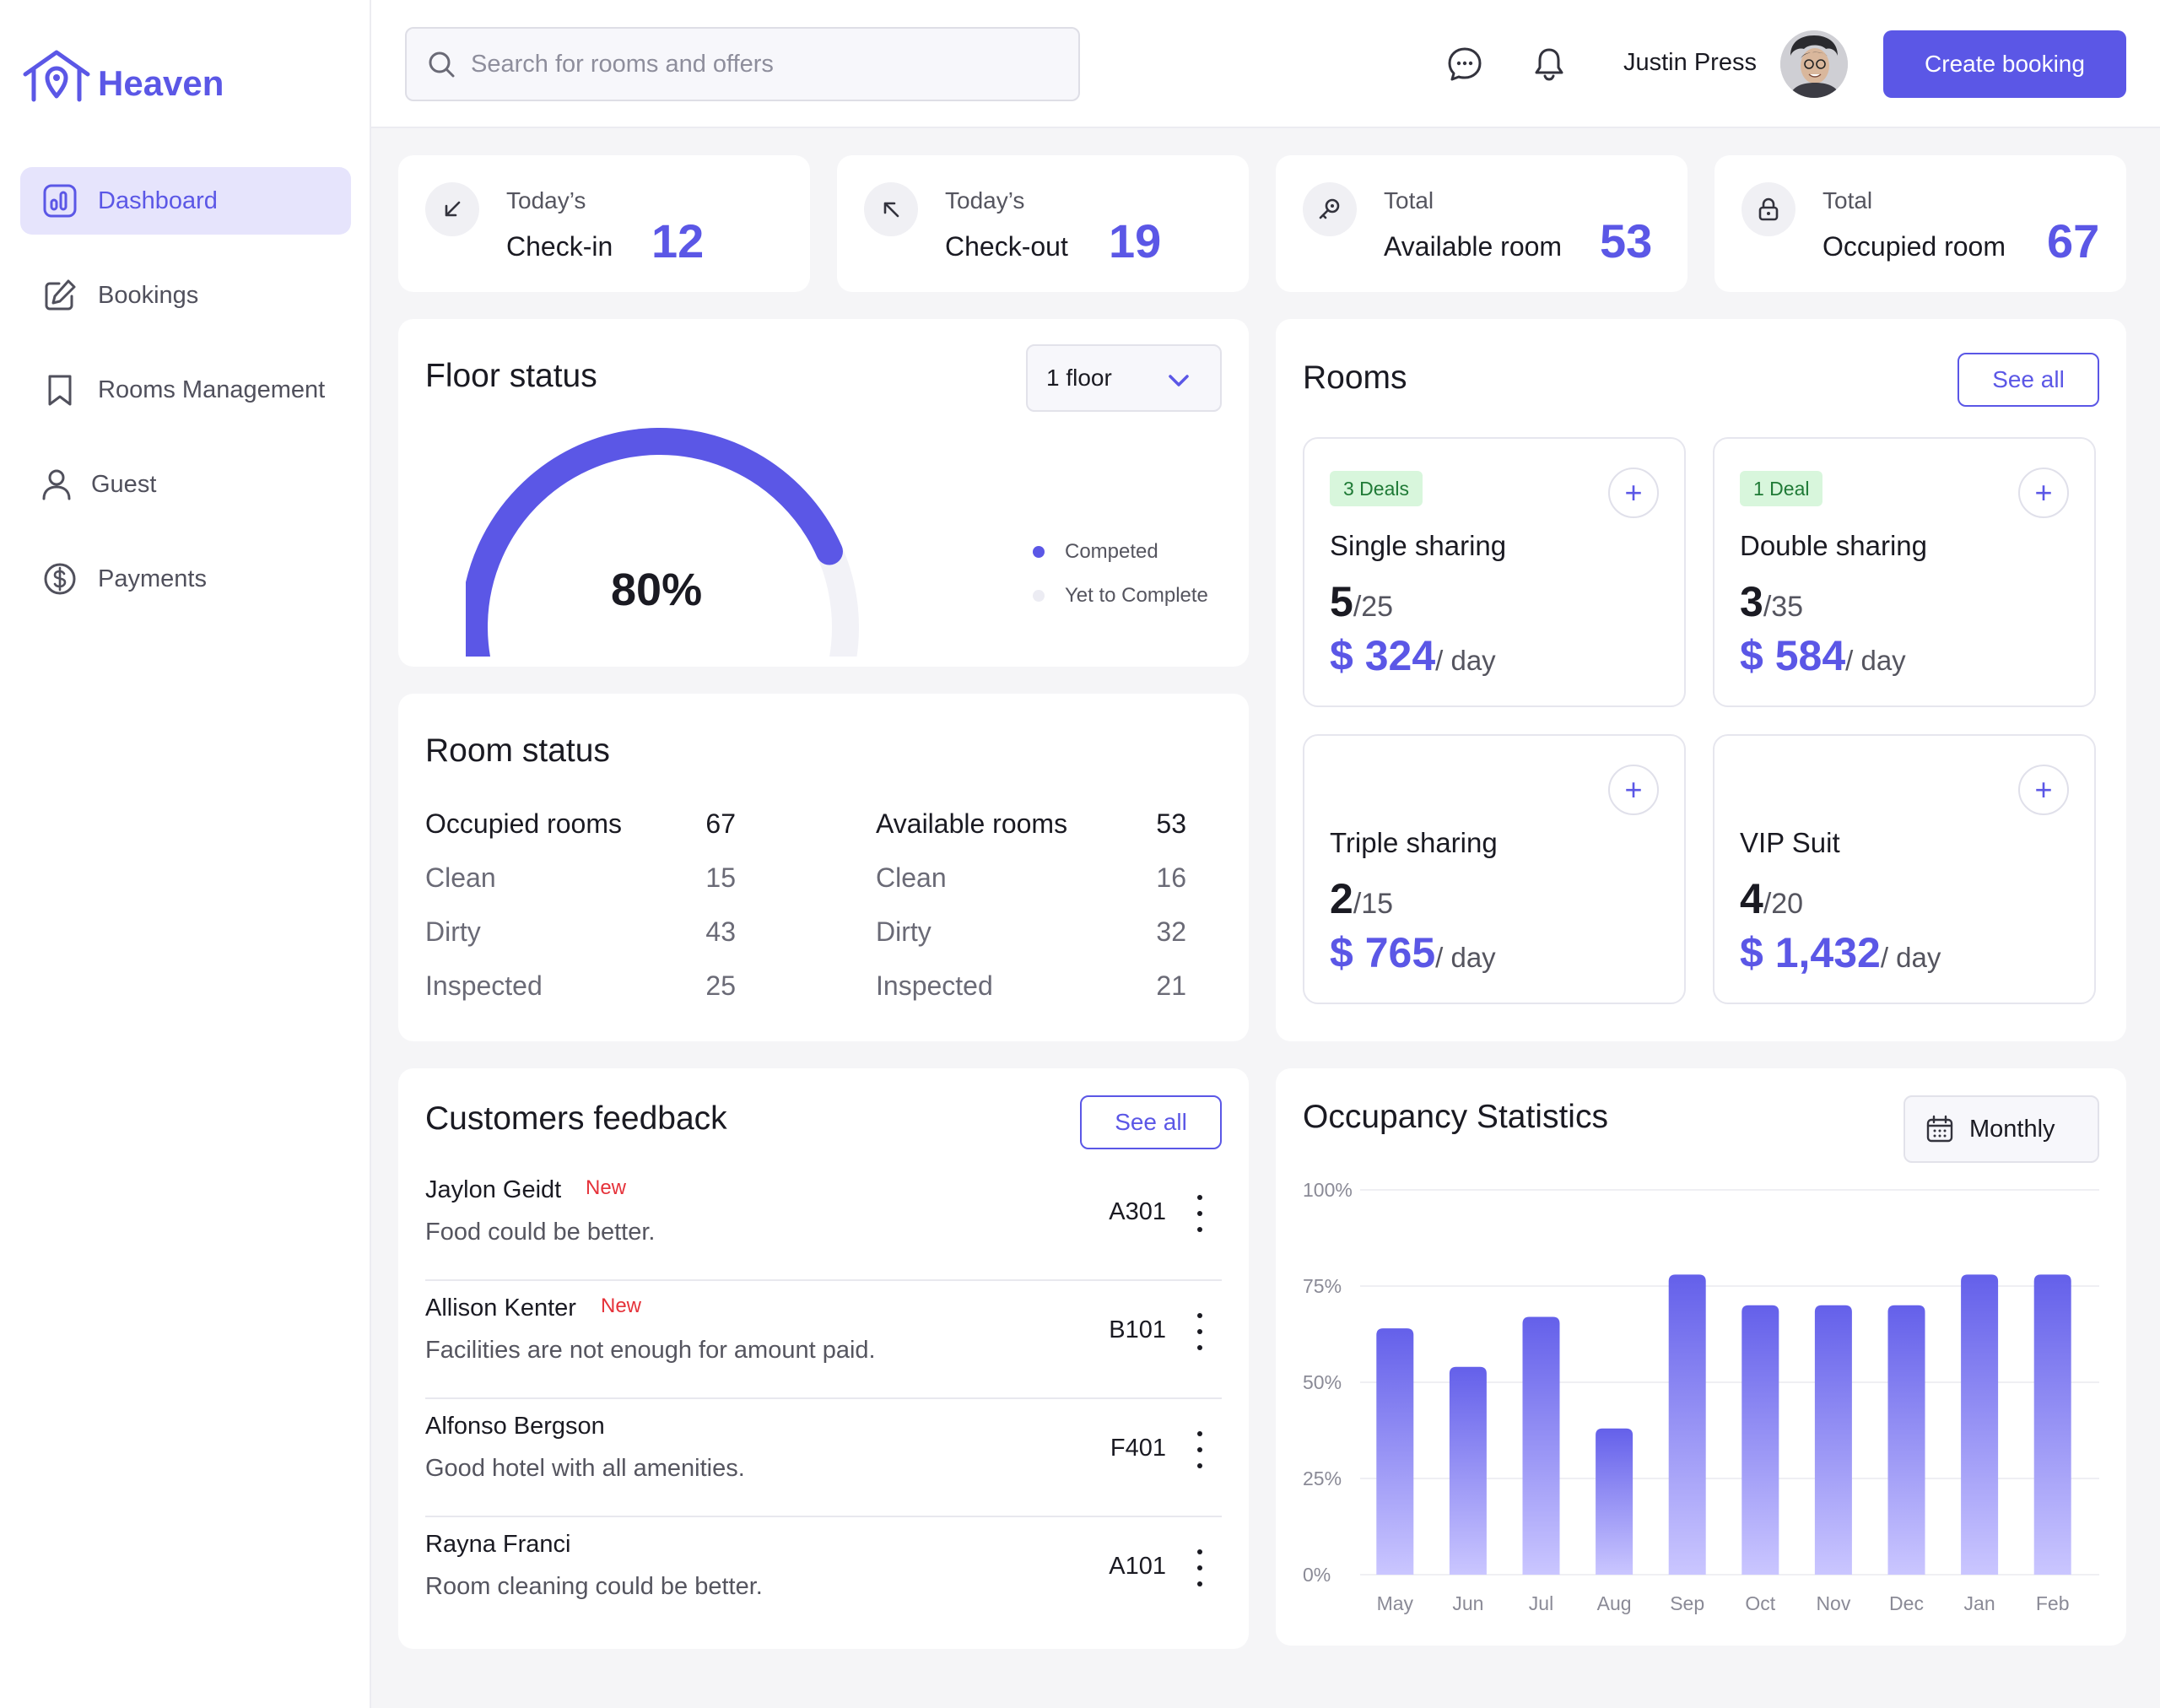  Describe the element at coordinates (1362, 898) in the screenshot. I see `room-availability: 2/15` at that location.